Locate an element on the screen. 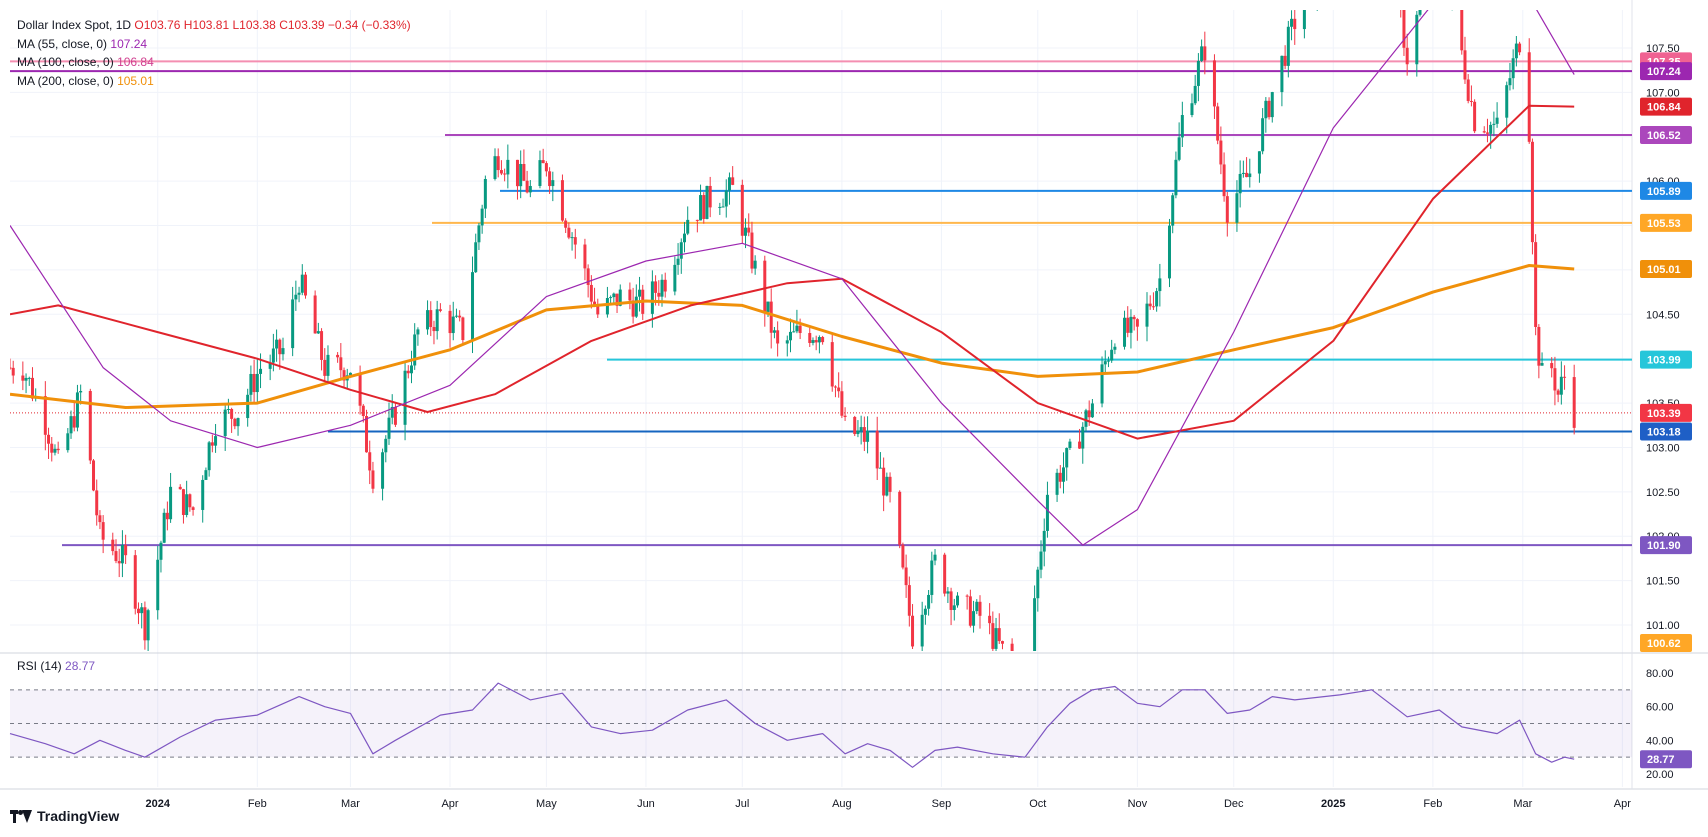 The width and height of the screenshot is (1708, 837). ma200-value: 105.01 is located at coordinates (135, 80).